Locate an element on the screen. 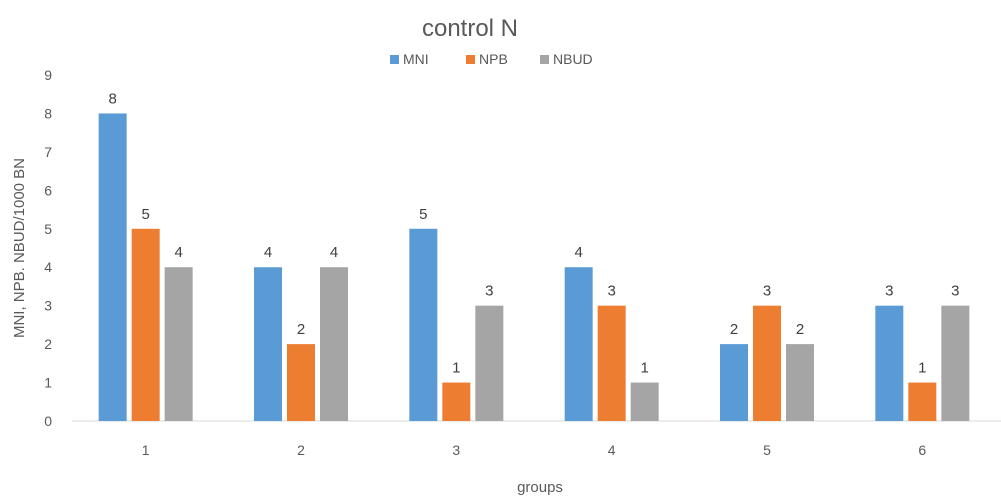 Image resolution: width=1001 pixels, height=499 pixels. y-tick-label: 5 is located at coordinates (48, 229).